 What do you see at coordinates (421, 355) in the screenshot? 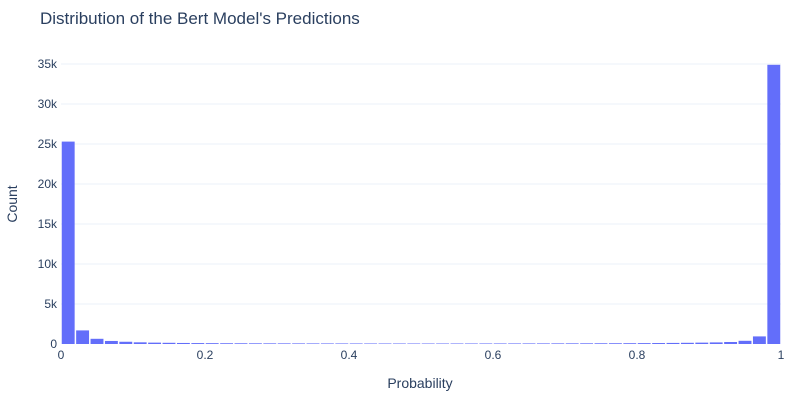
I see `x-axis-ticks: 0 0.2 0.4 0.6 0.8 1` at bounding box center [421, 355].